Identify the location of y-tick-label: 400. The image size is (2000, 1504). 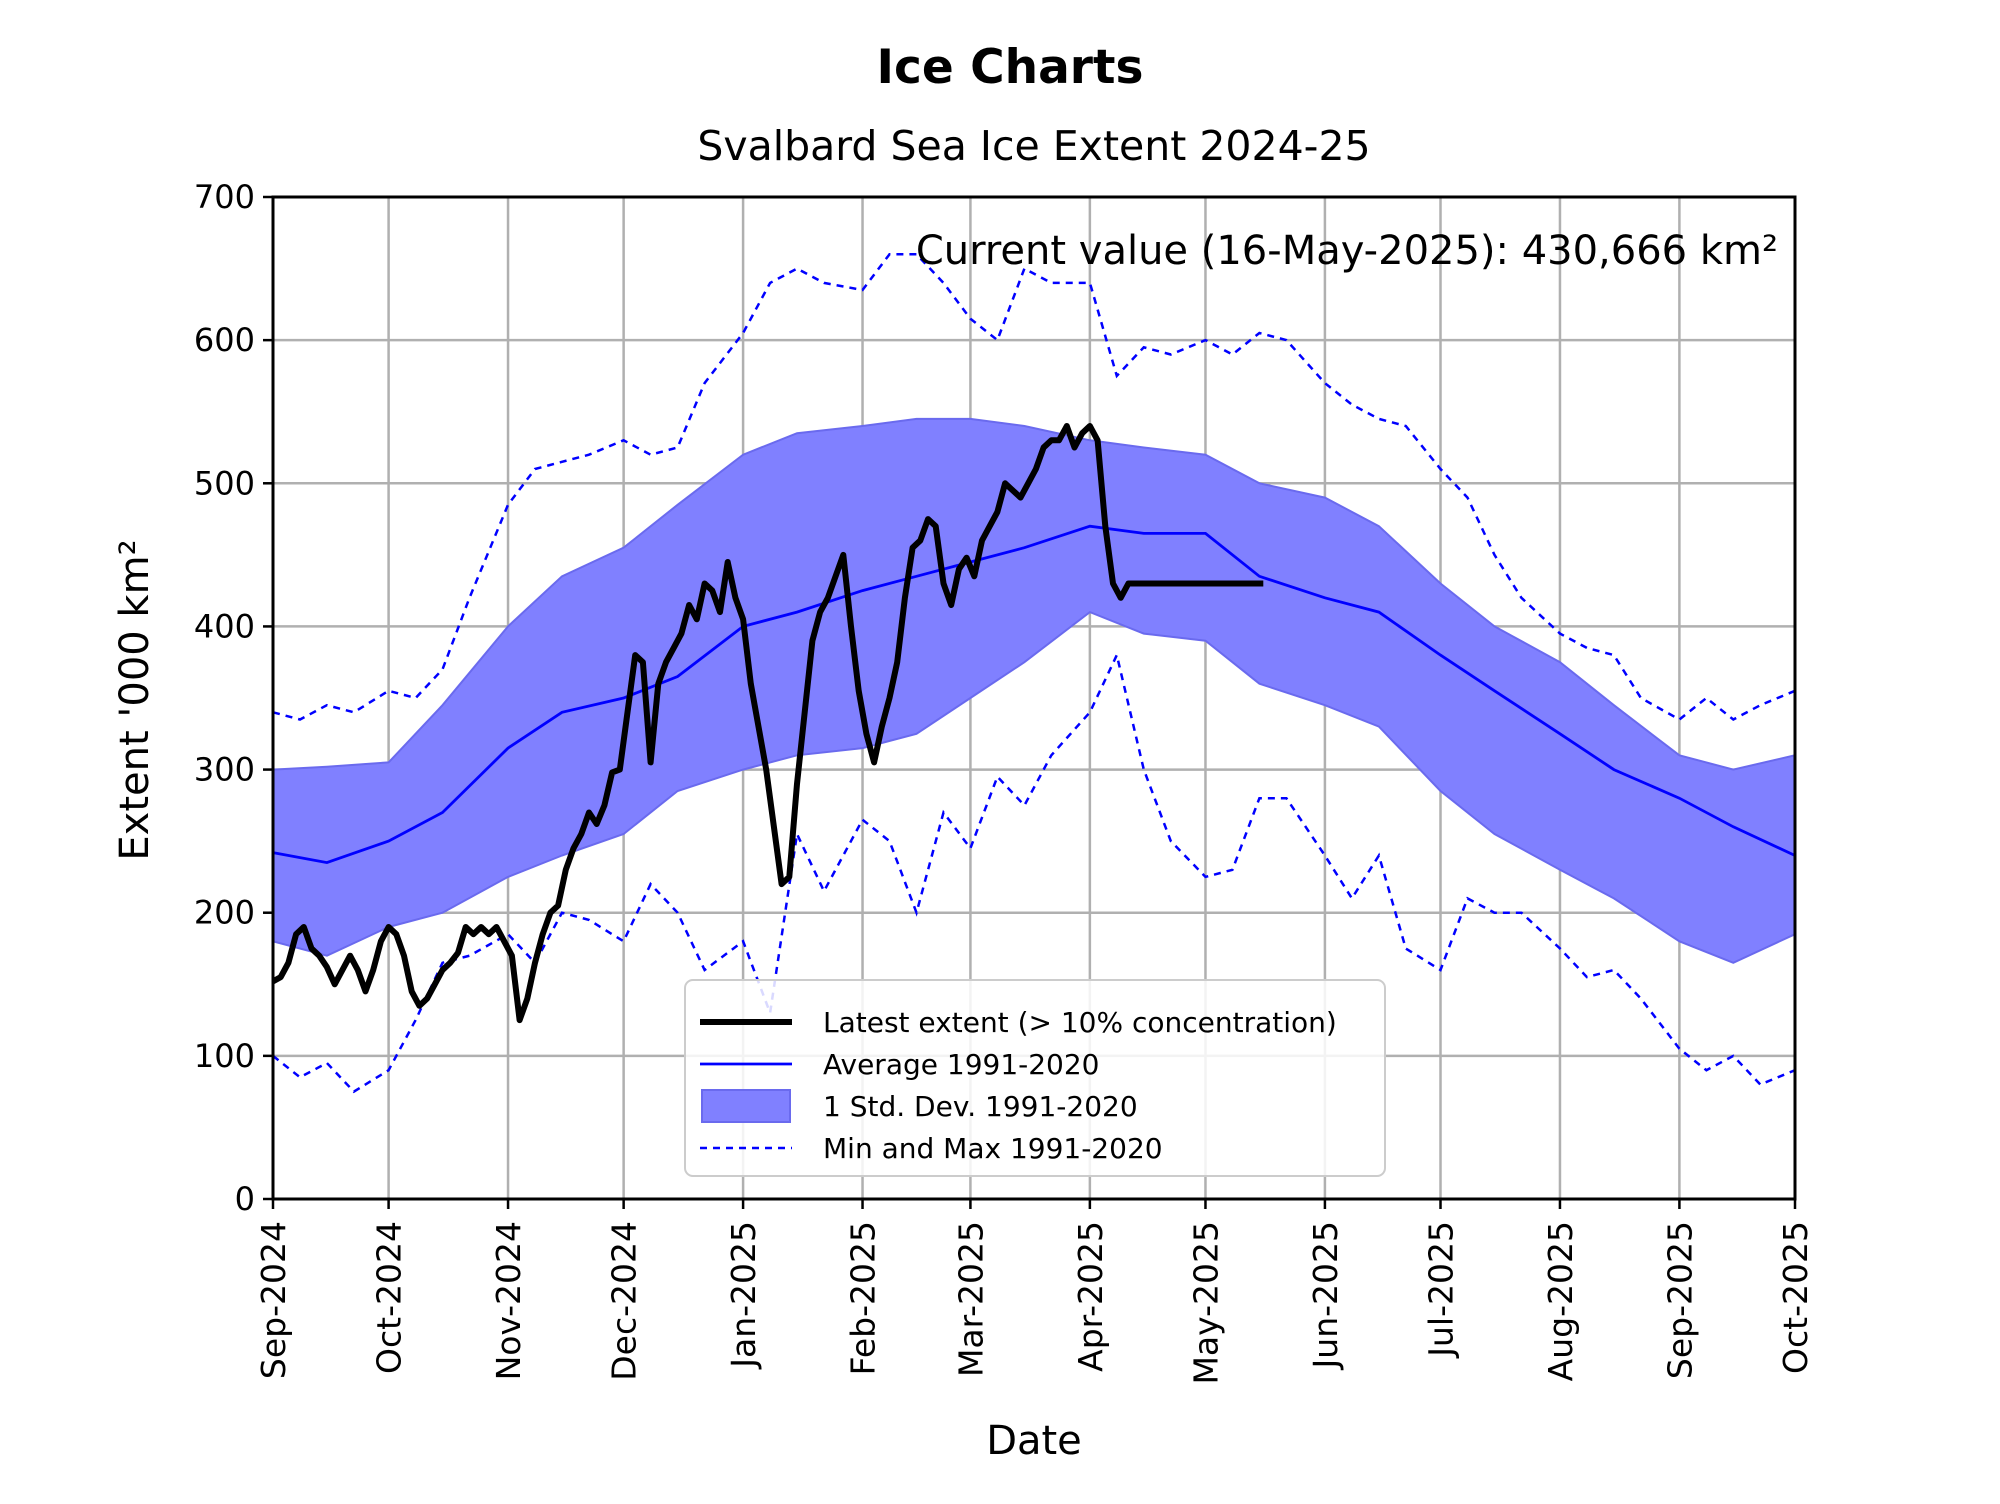
(224, 626).